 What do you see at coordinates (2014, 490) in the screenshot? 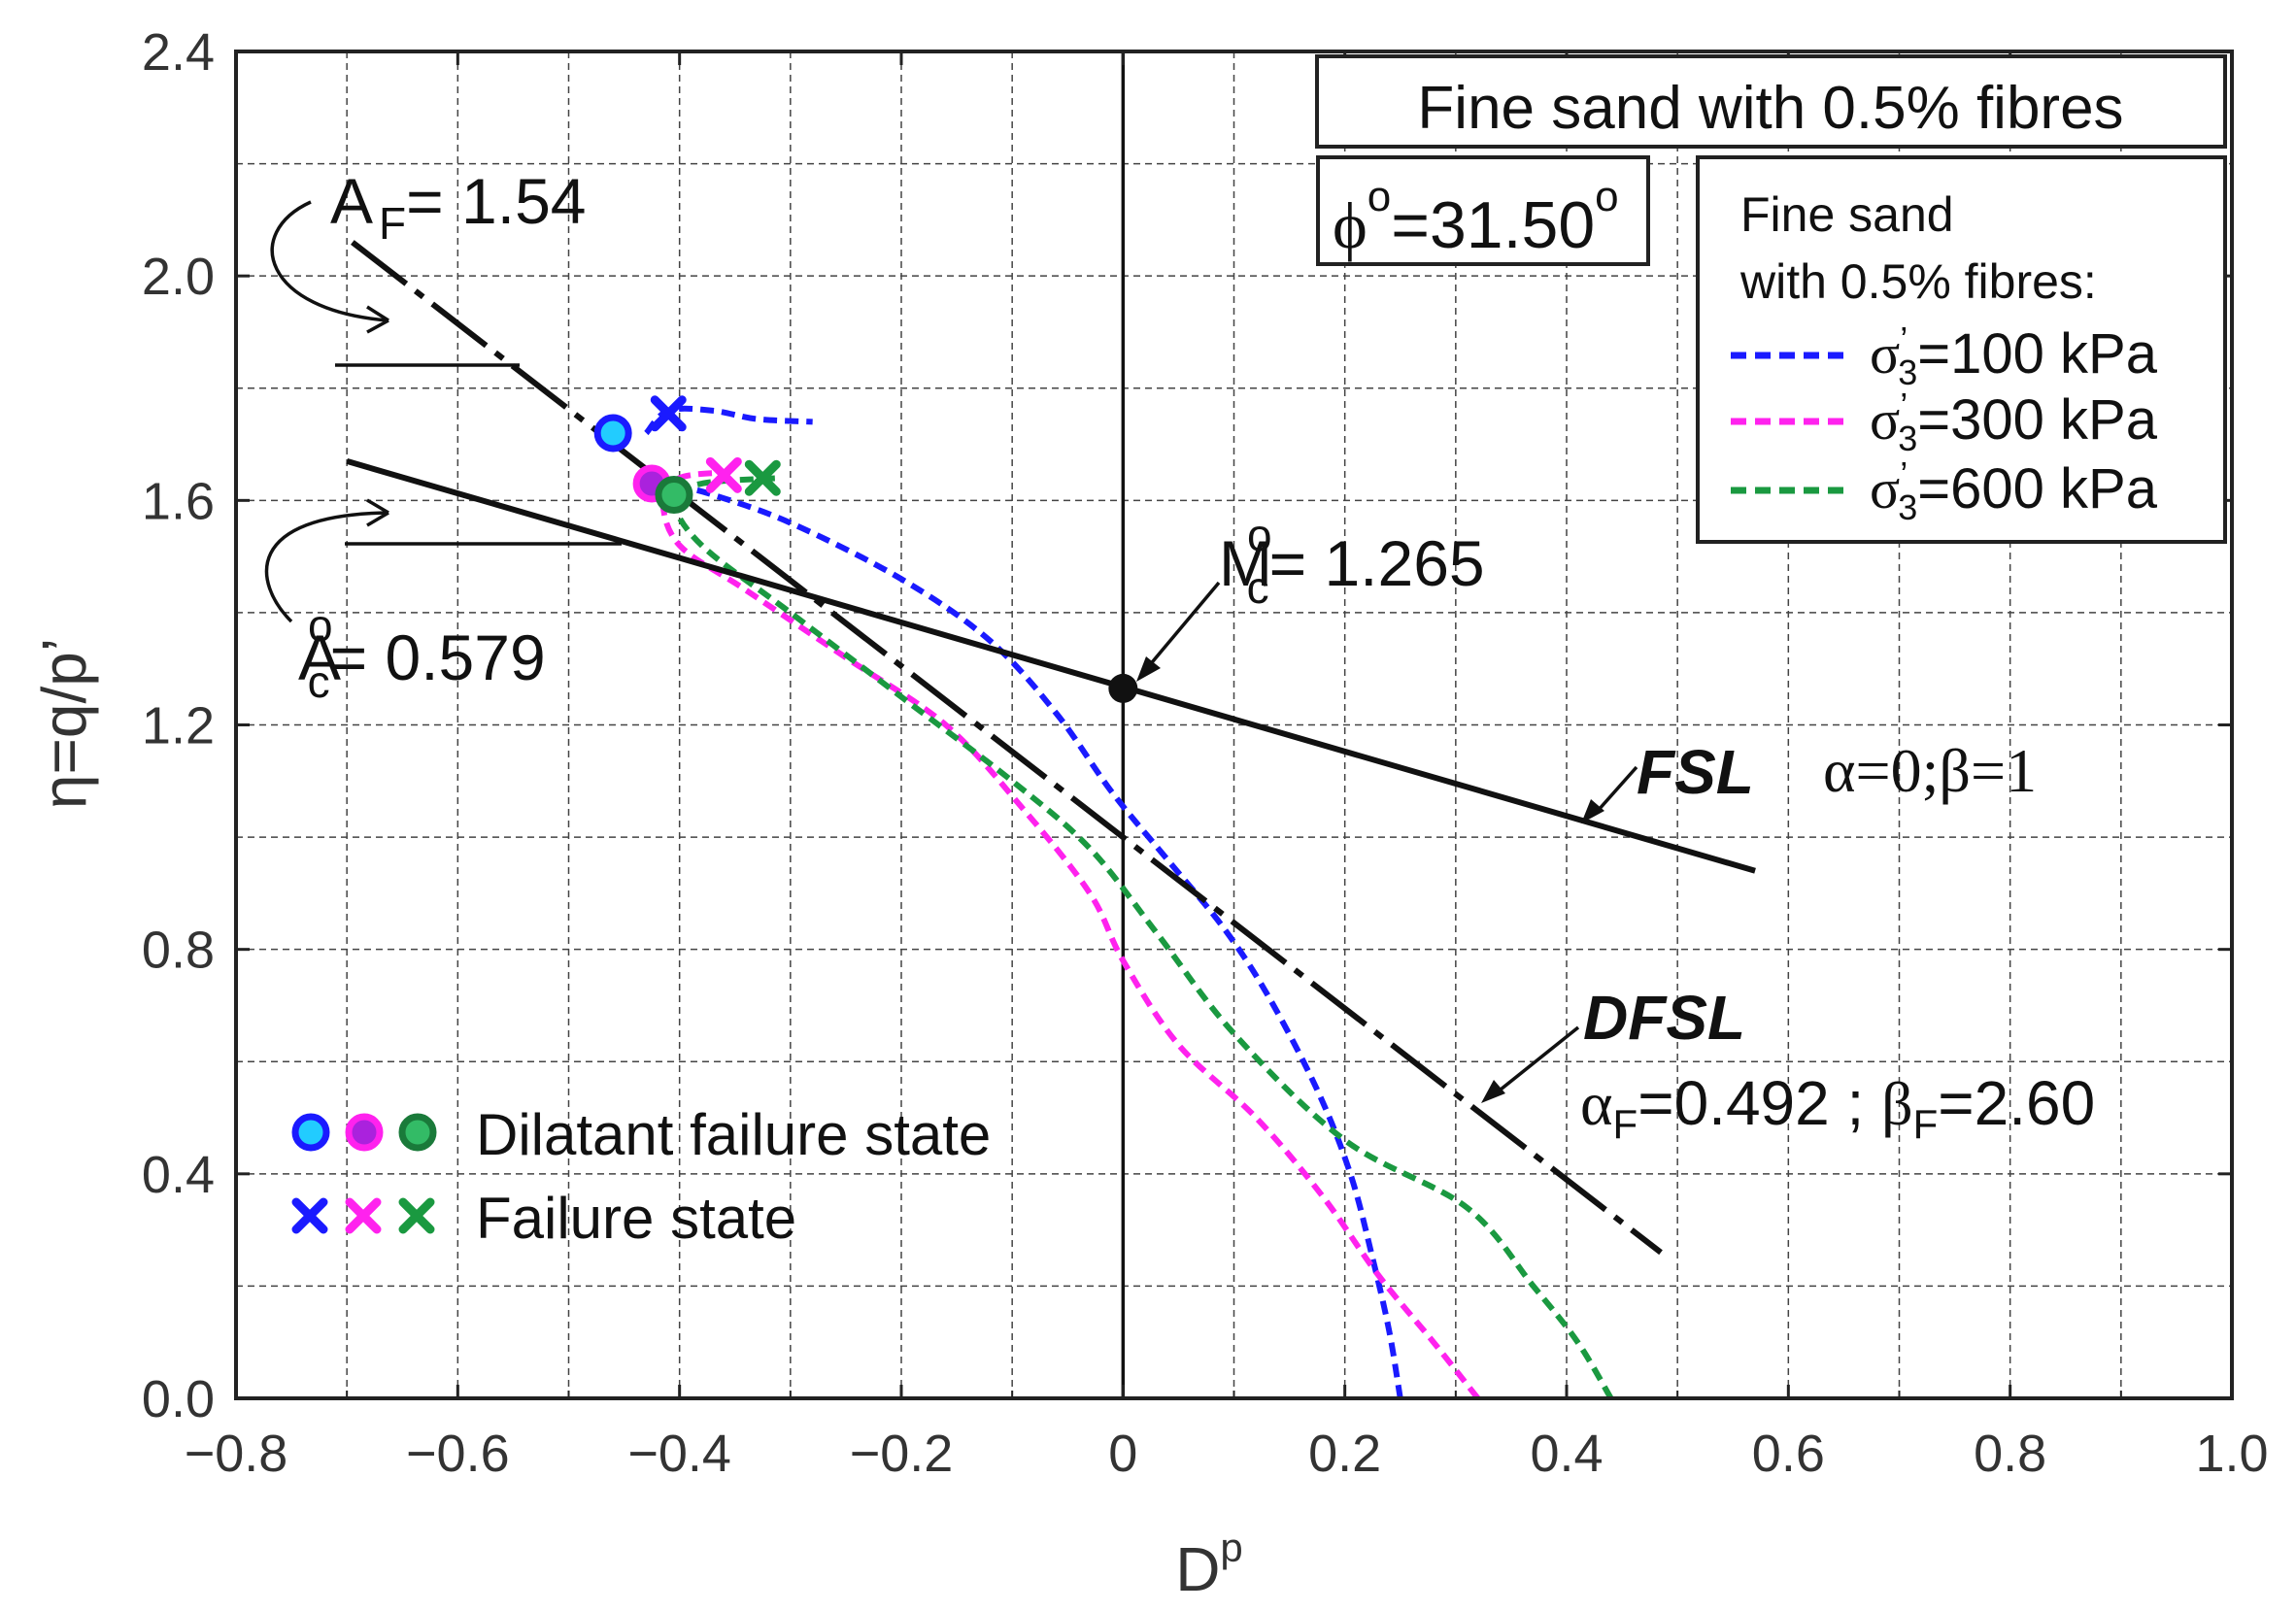
I see `legend-label-600: σ’ 3=600 kPa` at bounding box center [2014, 490].